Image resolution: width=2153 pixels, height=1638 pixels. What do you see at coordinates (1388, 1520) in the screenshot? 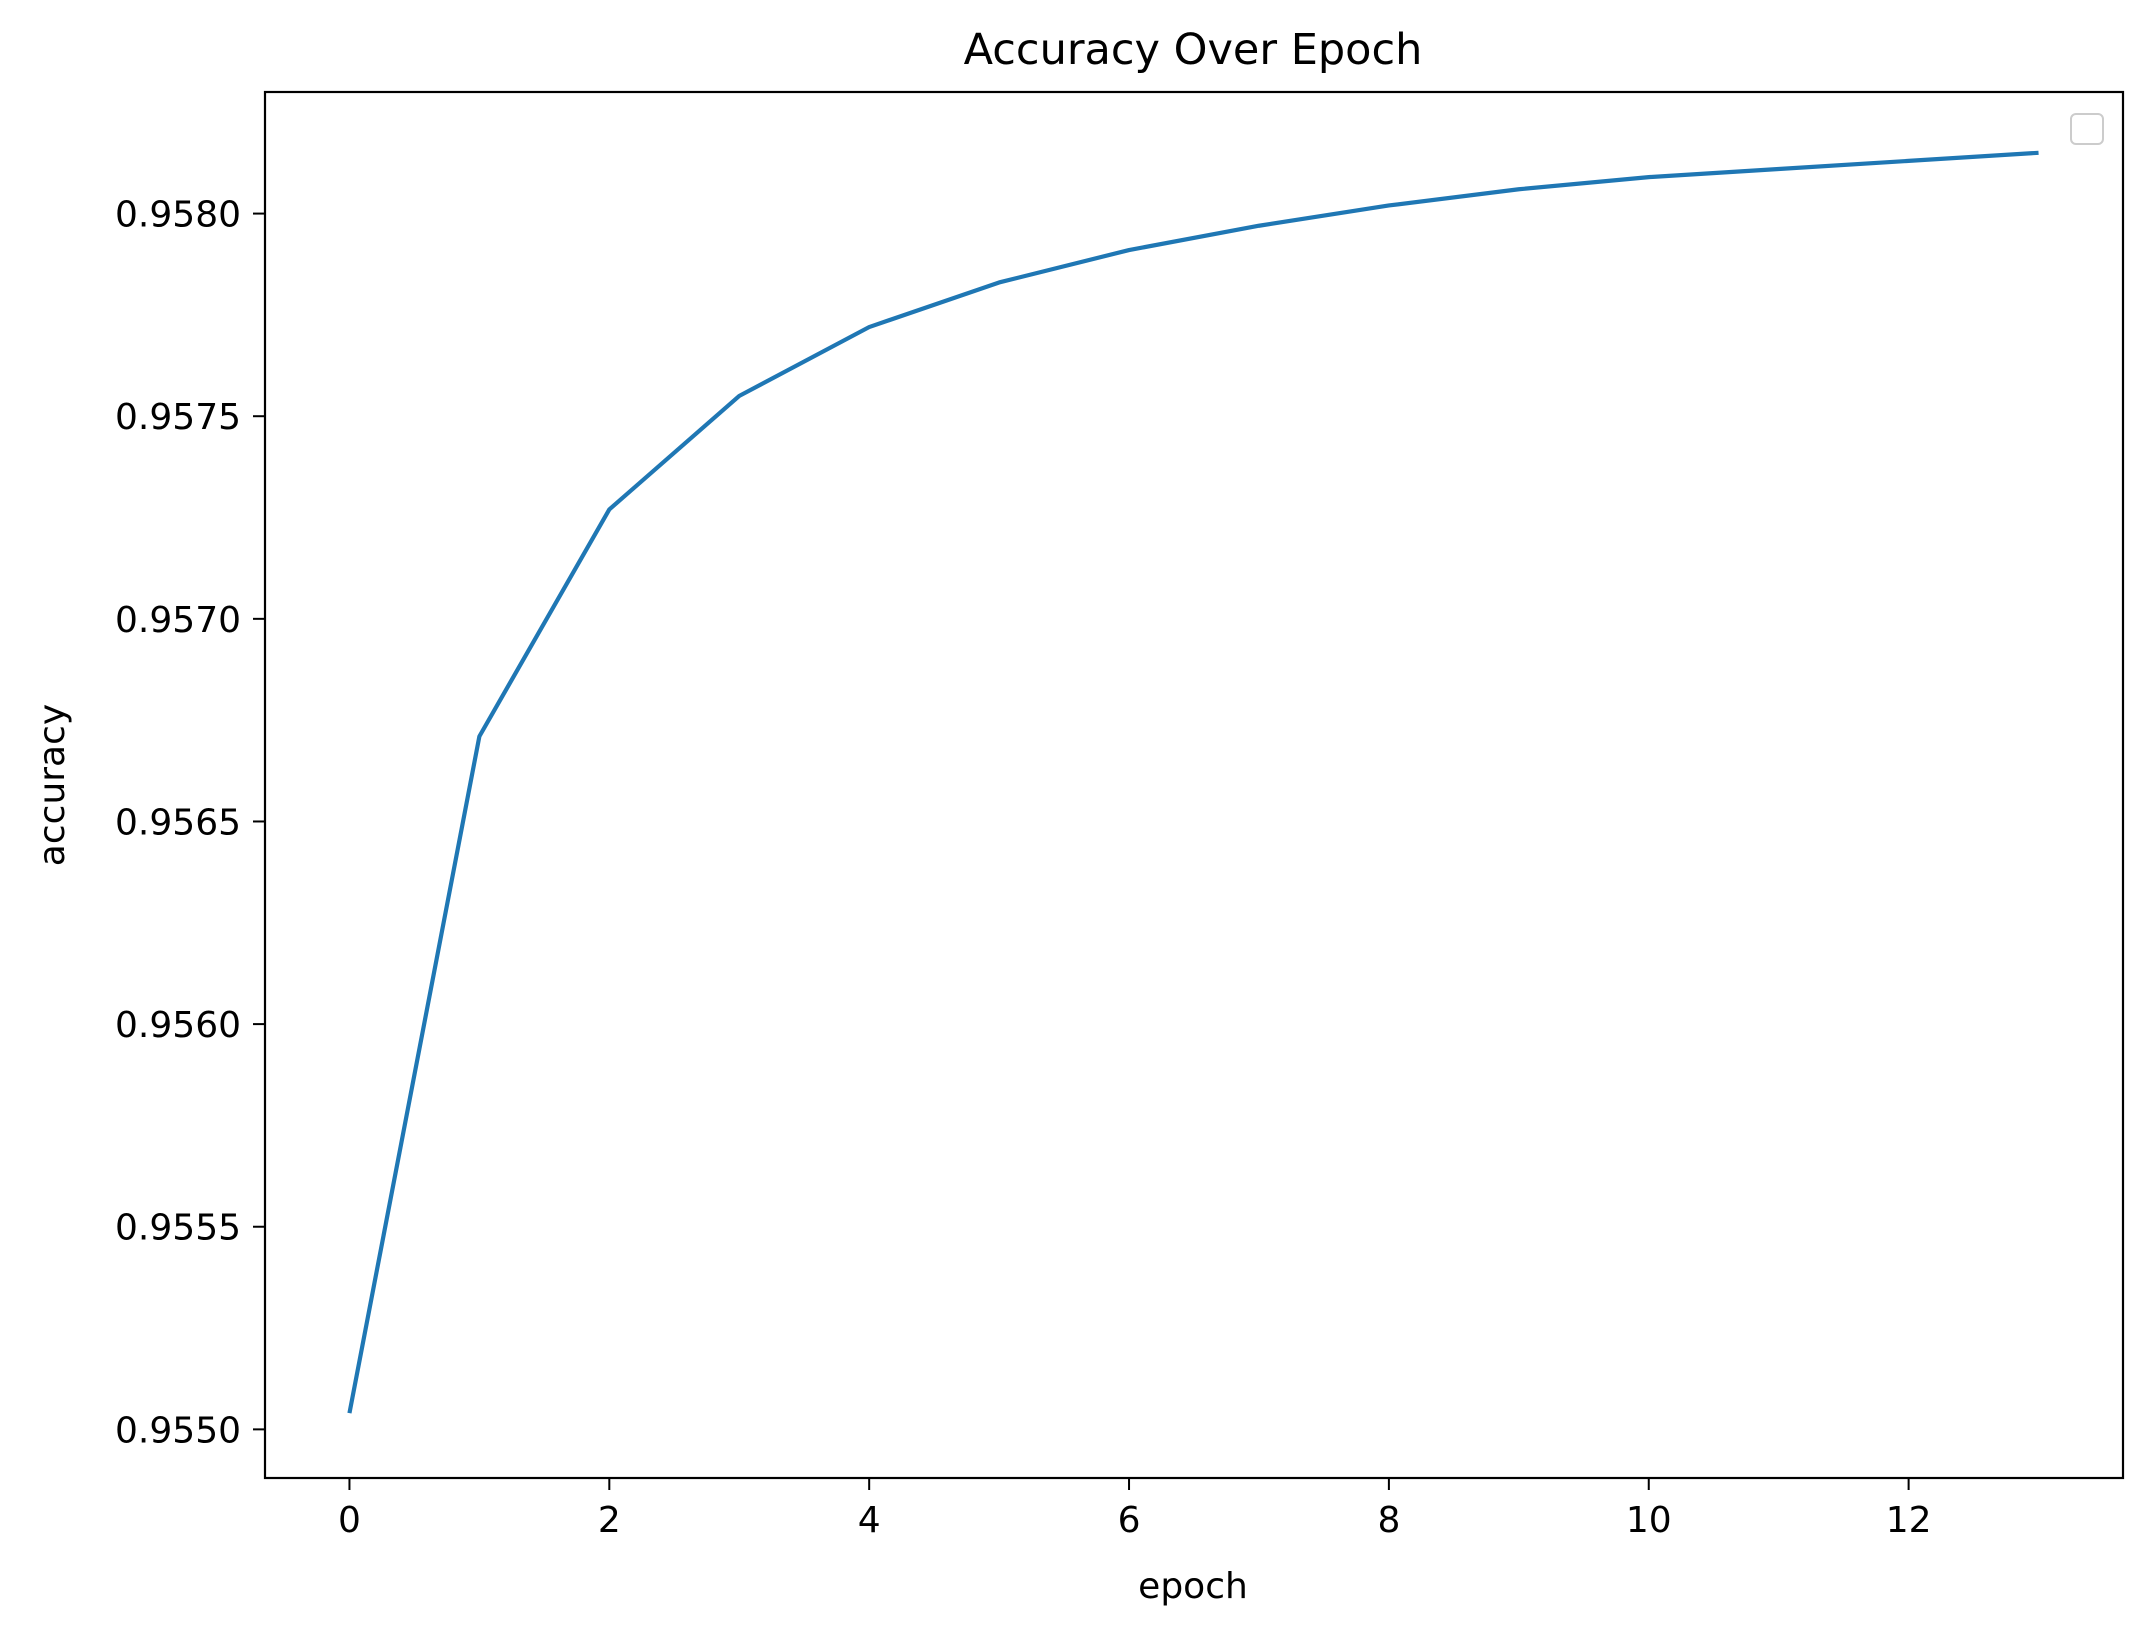
I see `x-tick-label: 8` at bounding box center [1388, 1520].